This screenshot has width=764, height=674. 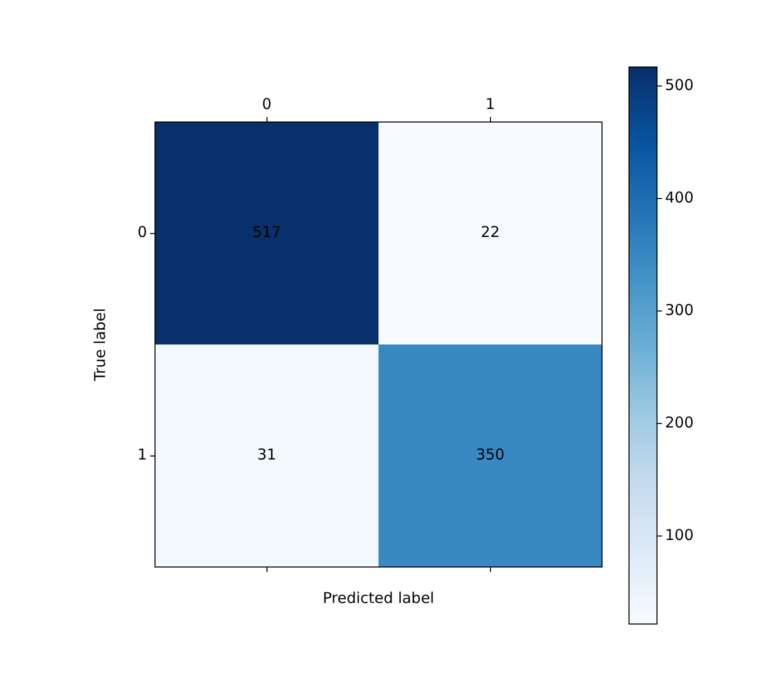 What do you see at coordinates (679, 423) in the screenshot?
I see `color-bar-label: 200` at bounding box center [679, 423].